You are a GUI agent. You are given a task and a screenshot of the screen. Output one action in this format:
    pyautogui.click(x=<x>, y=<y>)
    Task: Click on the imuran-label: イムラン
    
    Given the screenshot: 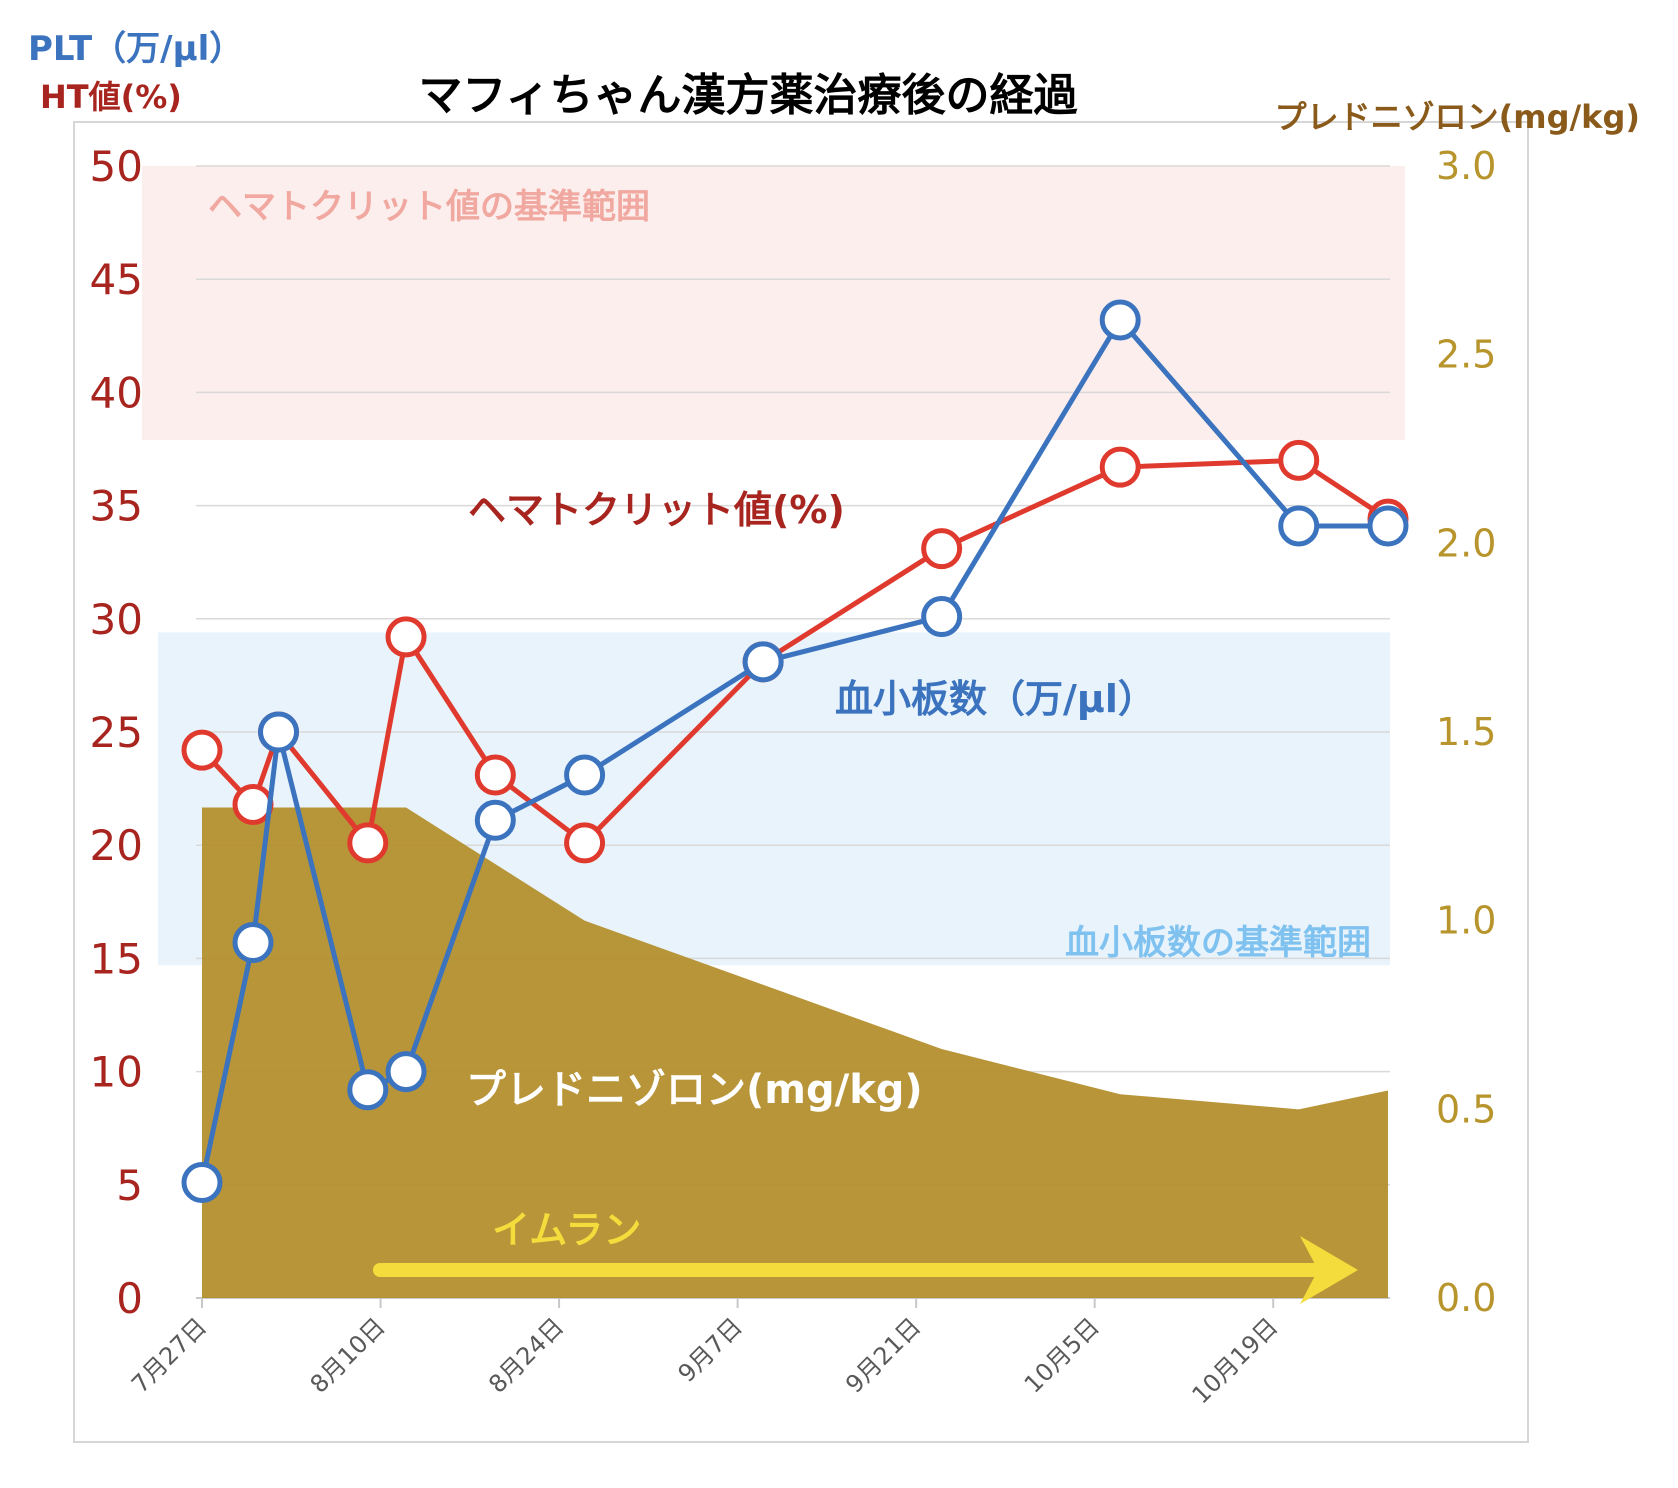 What is the action you would take?
    pyautogui.click(x=566, y=1230)
    